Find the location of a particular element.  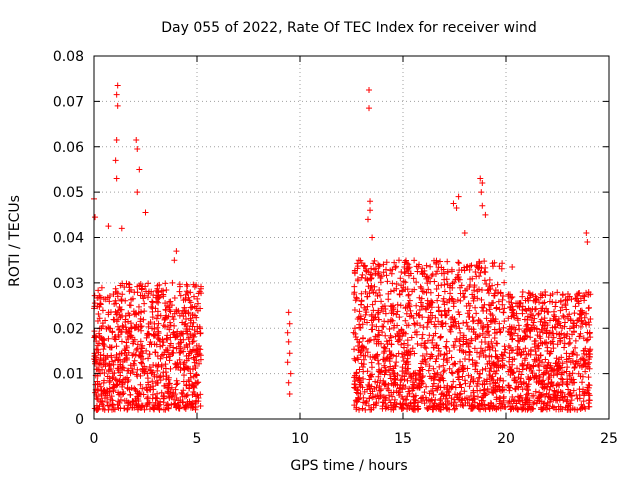

y-tick-label: 0.05 is located at coordinates (68, 193).